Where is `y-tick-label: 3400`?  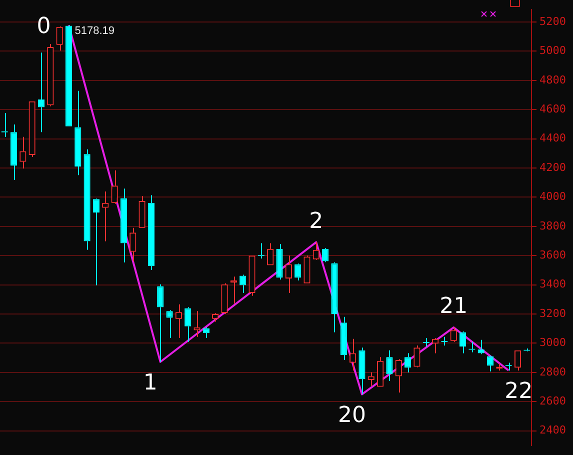
y-tick-label: 3400 is located at coordinates (553, 284).